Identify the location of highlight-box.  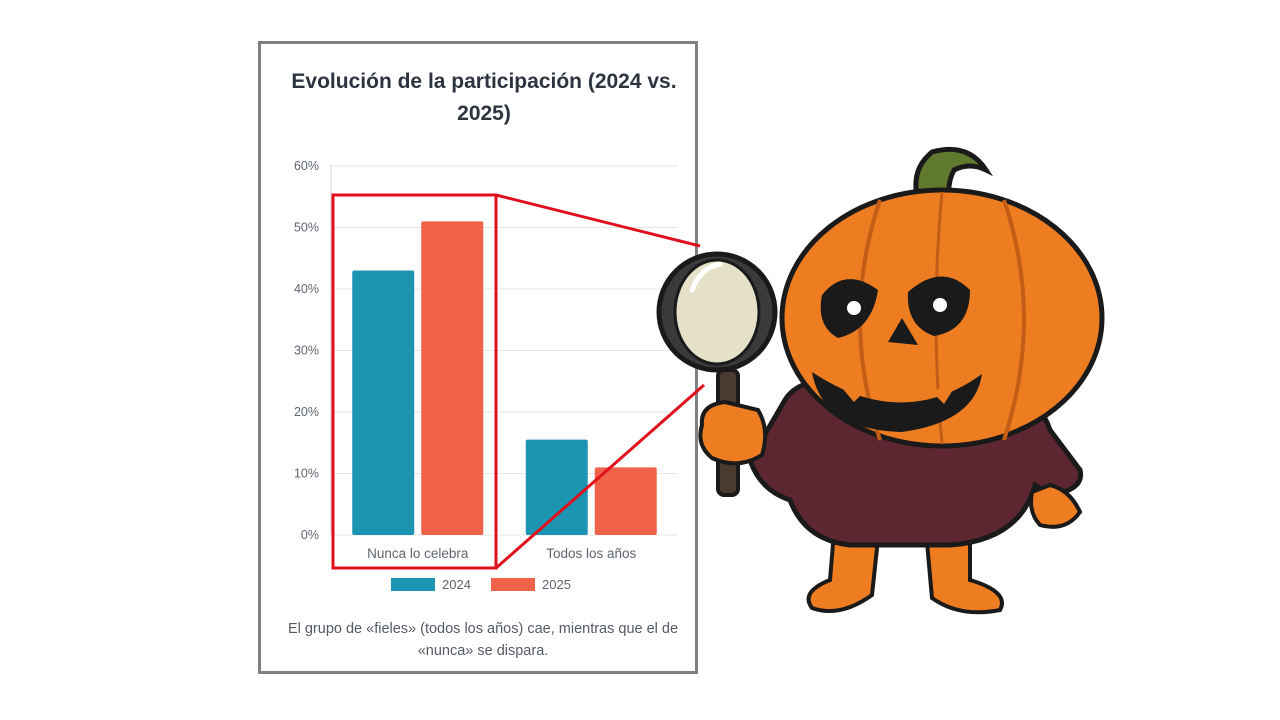
(414, 381).